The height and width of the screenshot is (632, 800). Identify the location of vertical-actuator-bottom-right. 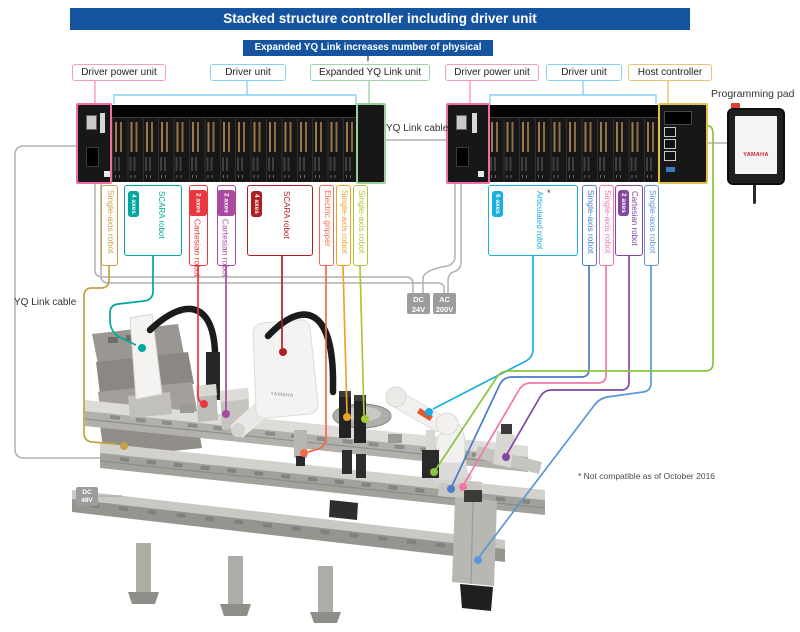
(474, 550).